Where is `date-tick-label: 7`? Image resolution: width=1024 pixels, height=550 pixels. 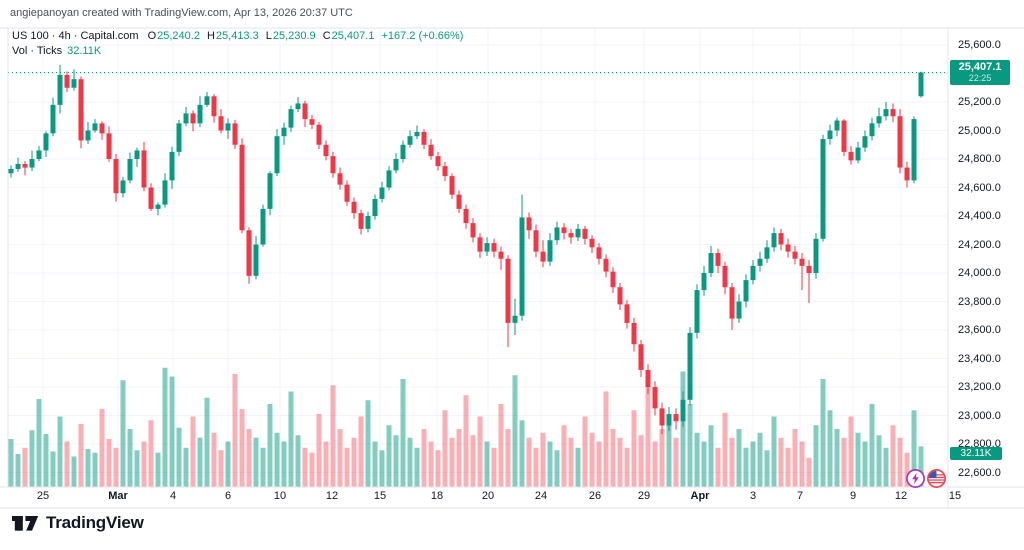
date-tick-label: 7 is located at coordinates (800, 496).